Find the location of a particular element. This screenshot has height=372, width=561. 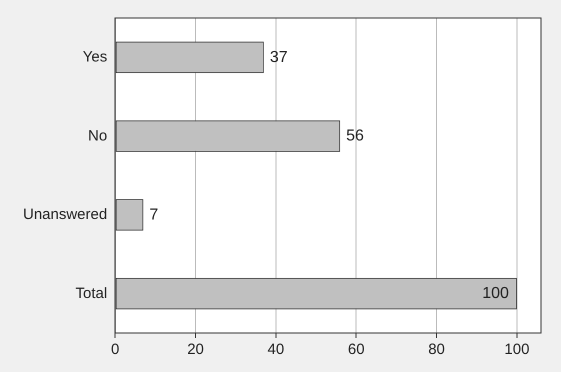

y-tick-label: Yes is located at coordinates (95, 57).